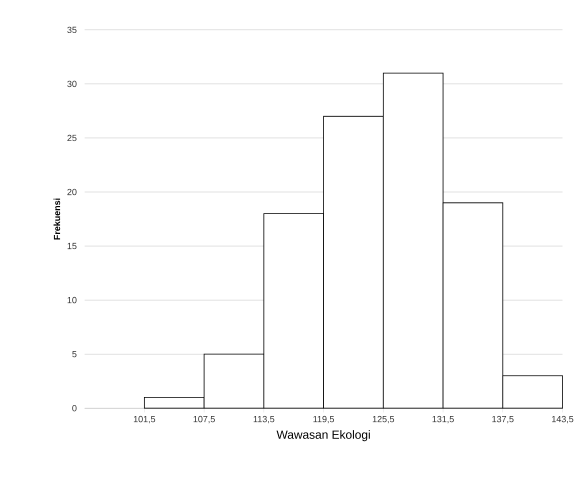  Describe the element at coordinates (72, 192) in the screenshot. I see `y-tick-label: 20` at that location.